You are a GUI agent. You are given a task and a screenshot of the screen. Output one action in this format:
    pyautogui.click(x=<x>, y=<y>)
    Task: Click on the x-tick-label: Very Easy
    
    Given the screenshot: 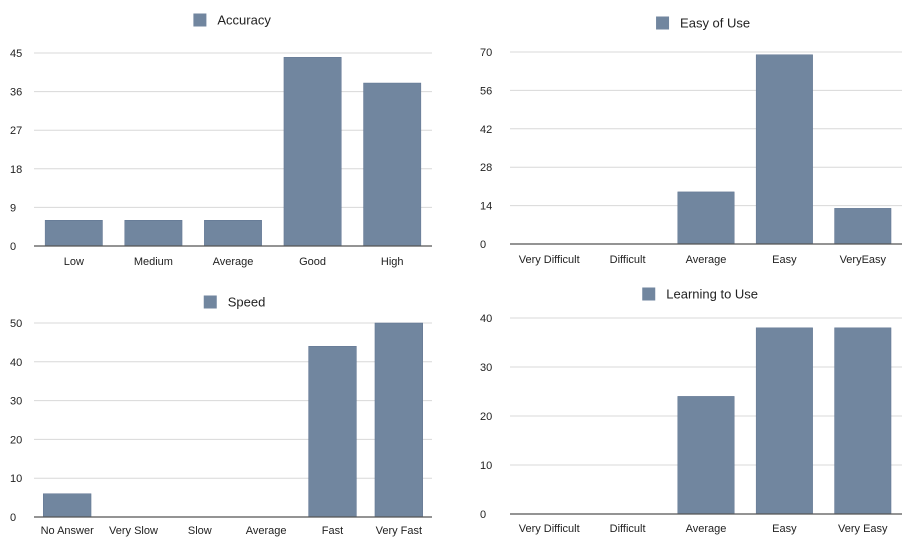 What is the action you would take?
    pyautogui.click(x=863, y=529)
    